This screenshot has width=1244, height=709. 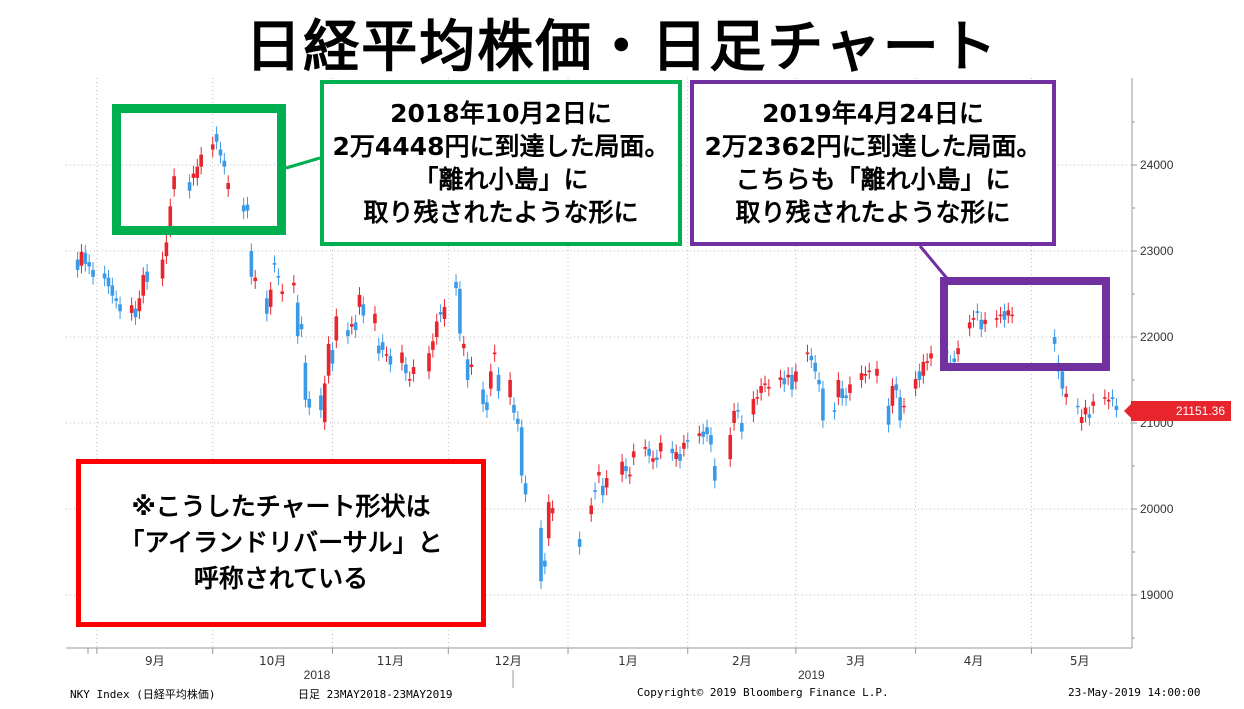 What do you see at coordinates (1127, 411) in the screenshot?
I see `last-price-pointer` at bounding box center [1127, 411].